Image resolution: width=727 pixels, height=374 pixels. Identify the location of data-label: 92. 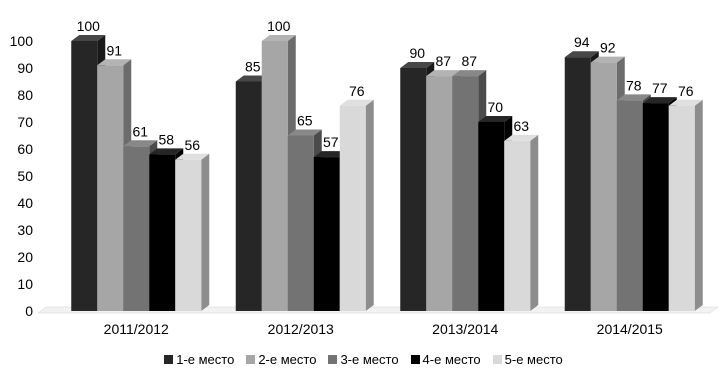
(608, 48).